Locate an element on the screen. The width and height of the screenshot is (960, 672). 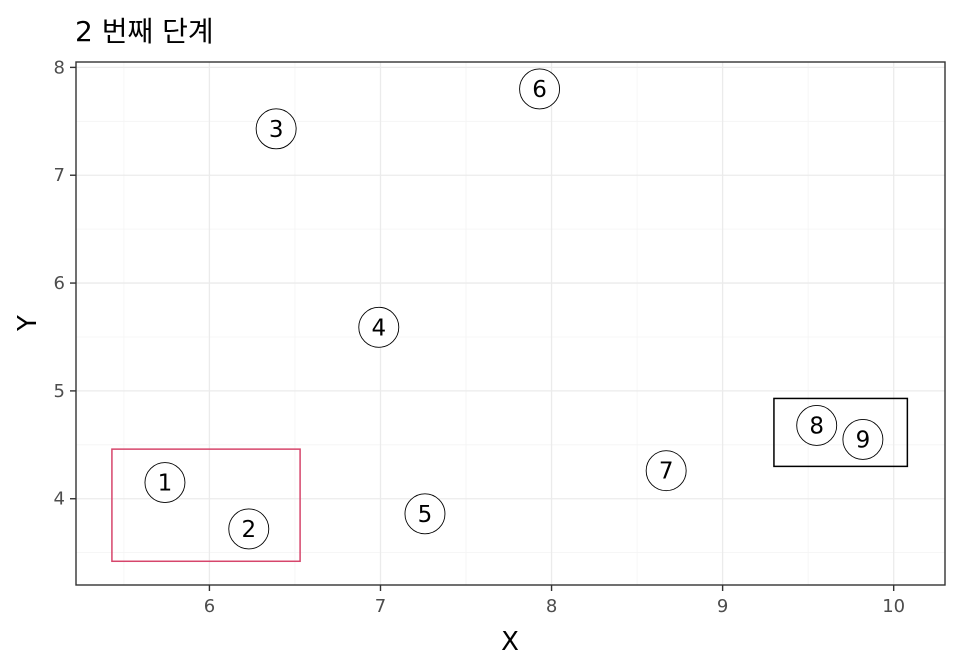
chart-title: 2 번째 단계 is located at coordinates (144, 31).